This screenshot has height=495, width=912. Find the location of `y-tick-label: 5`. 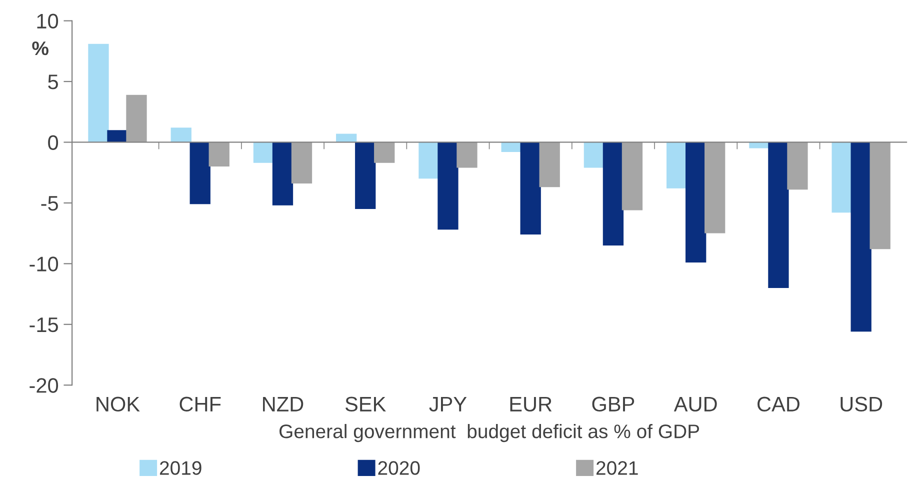

y-tick-label: 5 is located at coordinates (53, 82).